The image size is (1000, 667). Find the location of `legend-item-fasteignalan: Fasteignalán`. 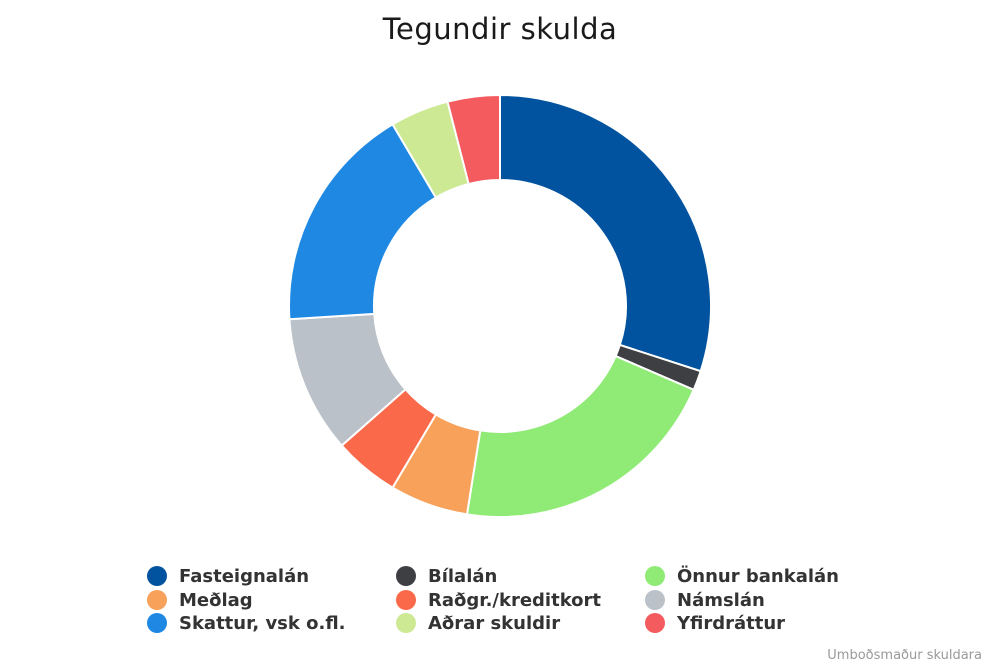

legend-item-fasteignalan: Fasteignalán is located at coordinates (228, 576).